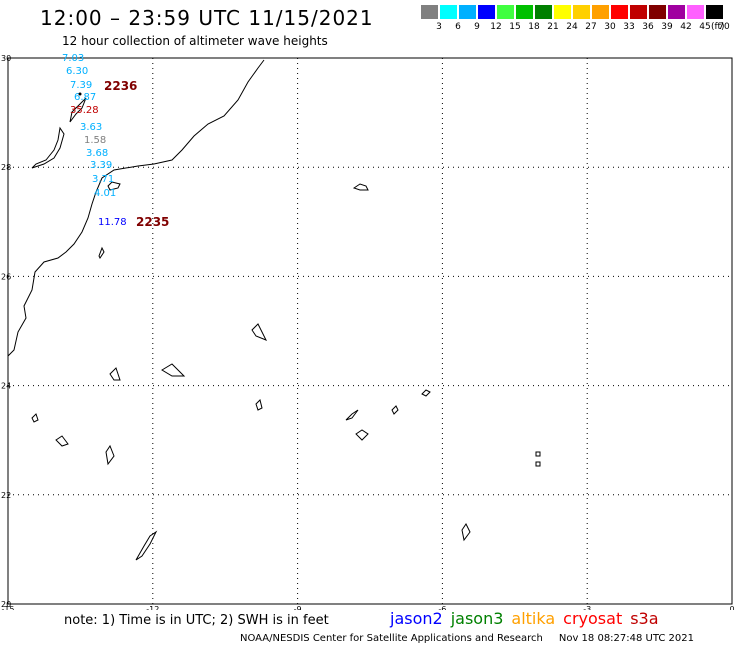 The height and width of the screenshot is (650, 740). Describe the element at coordinates (477, 27) in the screenshot. I see `legend-label: 9` at that location.